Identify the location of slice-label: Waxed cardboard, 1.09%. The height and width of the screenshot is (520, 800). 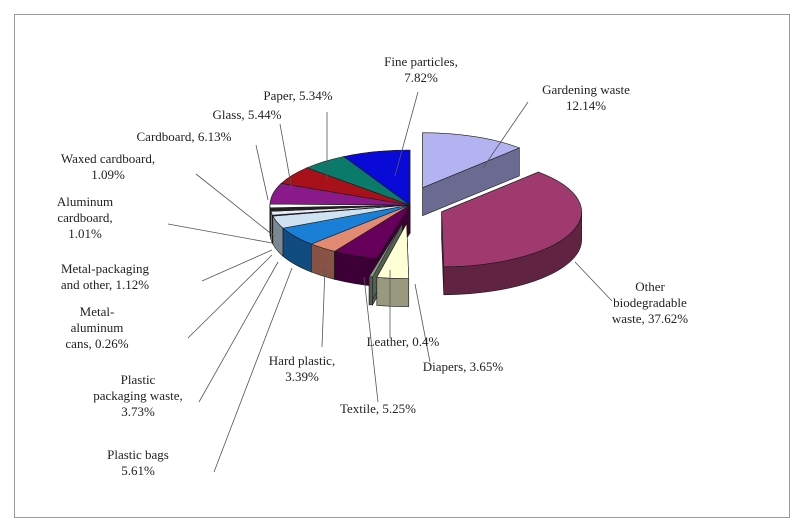
(108, 166).